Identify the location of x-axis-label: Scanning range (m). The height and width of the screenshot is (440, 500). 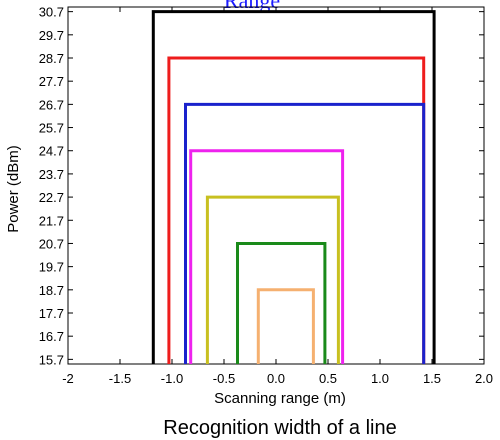
(280, 398).